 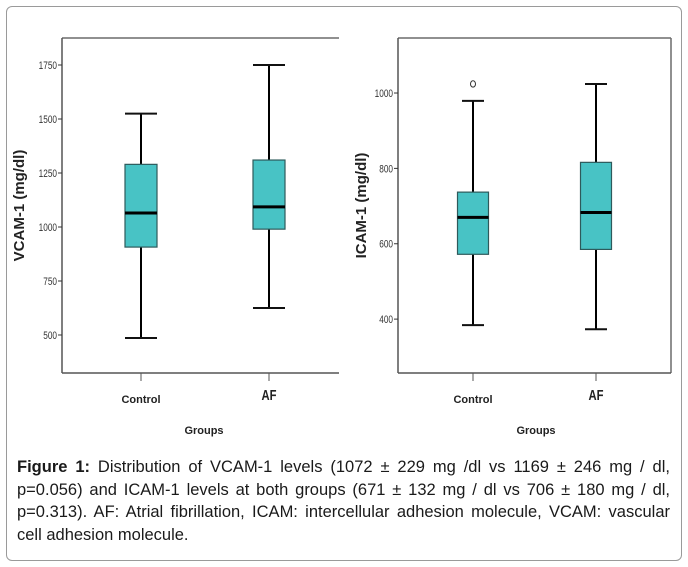 I want to click on caption-label: Figure 1:, so click(x=53, y=467).